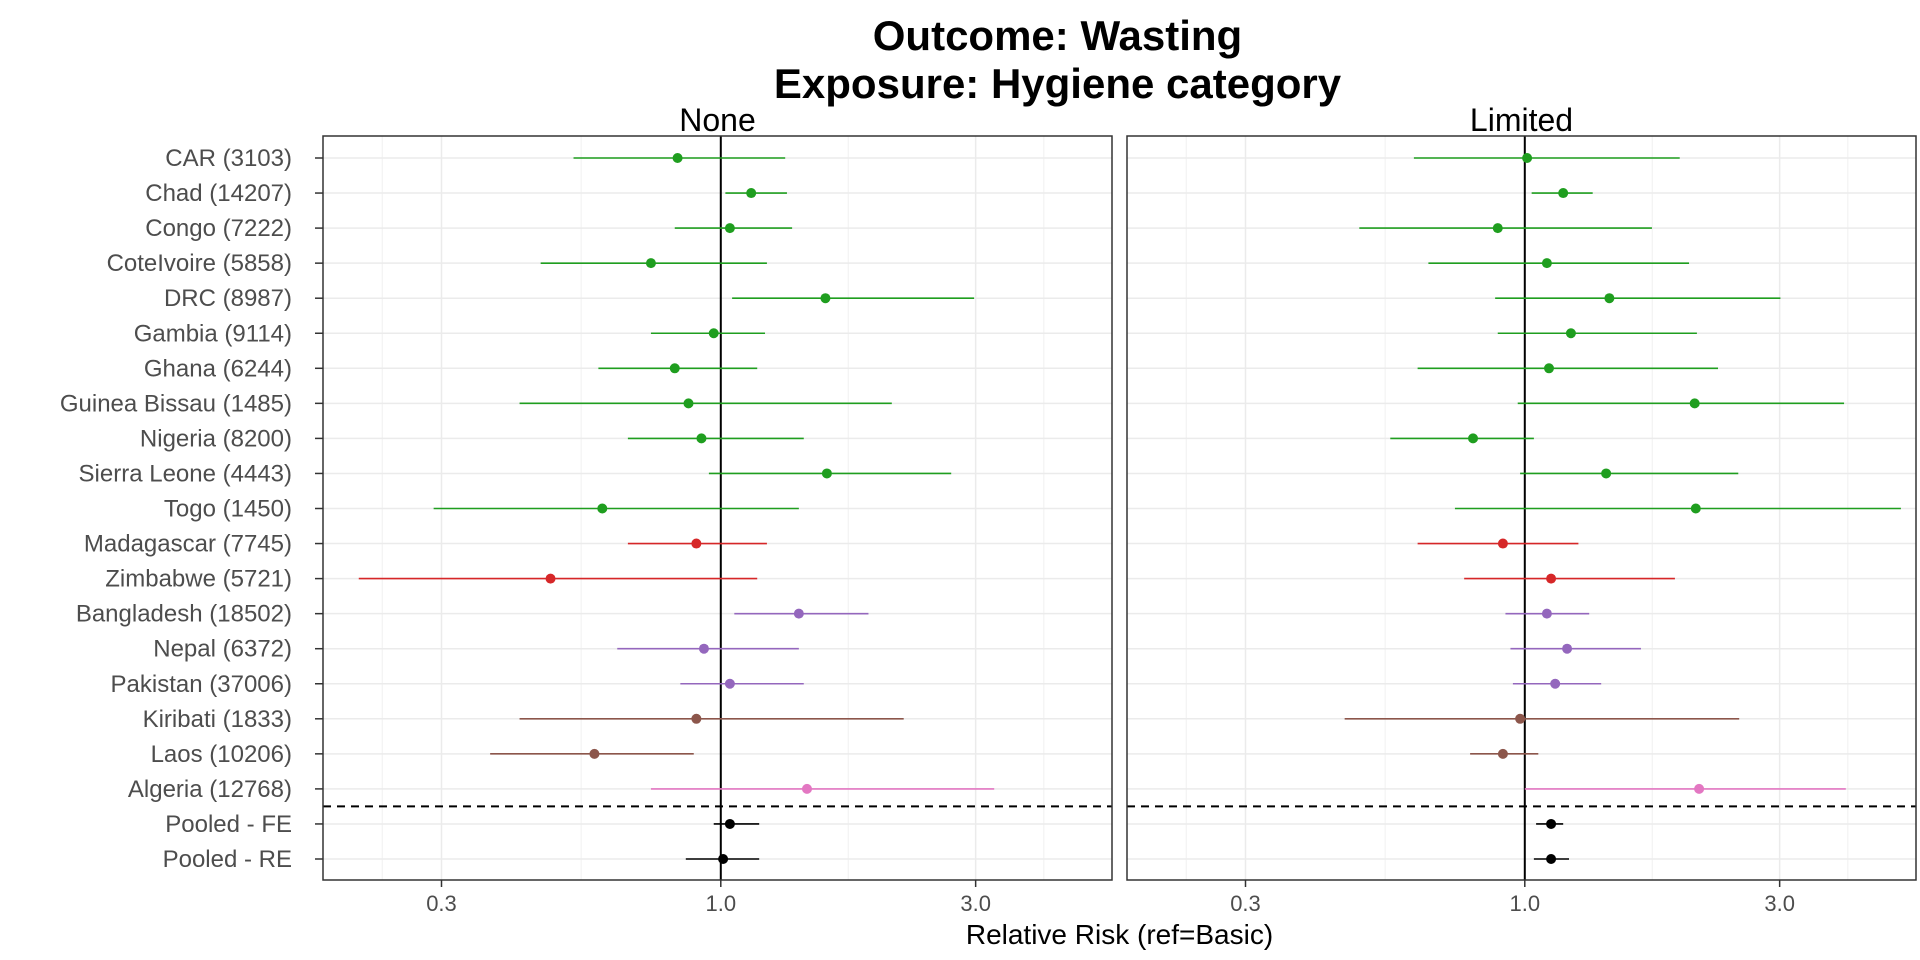 This screenshot has height=960, width=1920. What do you see at coordinates (228, 298) in the screenshot?
I see `row-label: DRC (8987)` at bounding box center [228, 298].